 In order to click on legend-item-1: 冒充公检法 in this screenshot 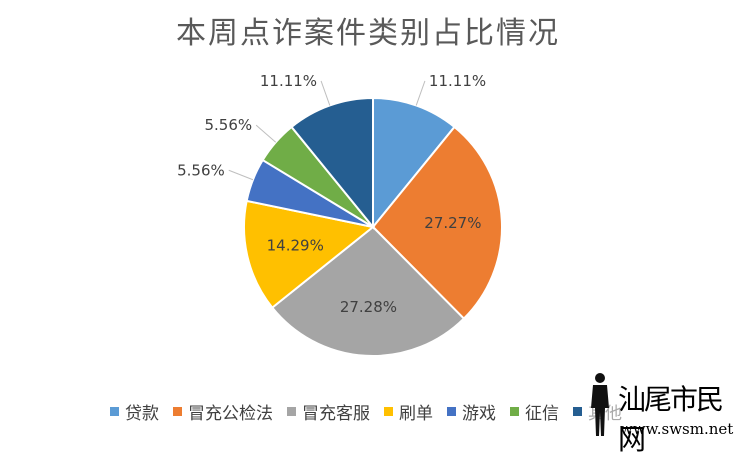, I will do `click(223, 411)`.